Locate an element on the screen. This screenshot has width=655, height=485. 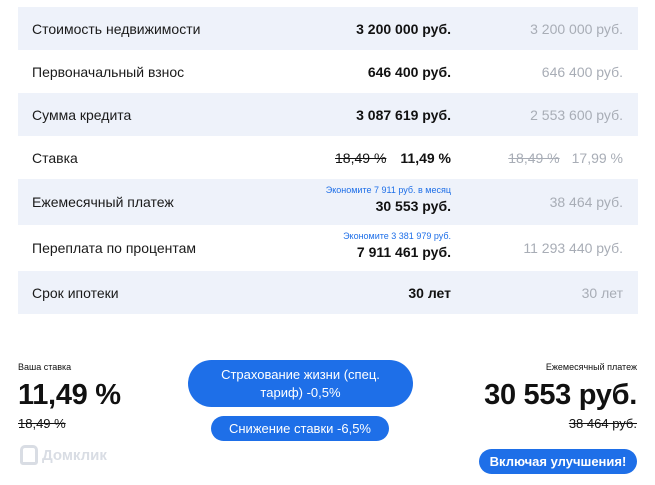
your-rate-block: Ваша ставка 11,49 % 18,49 % is located at coordinates (69, 396).